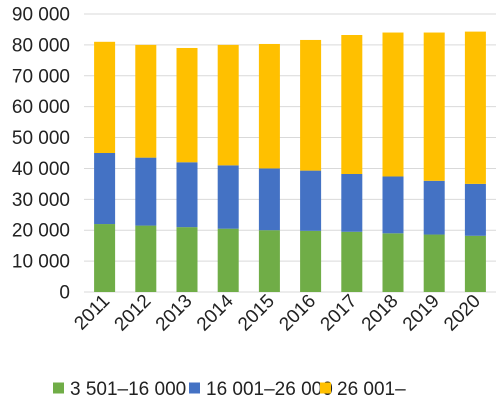 Image resolution: width=500 pixels, height=413 pixels. I want to click on legend-label: 16 001–26 000, so click(269, 389).